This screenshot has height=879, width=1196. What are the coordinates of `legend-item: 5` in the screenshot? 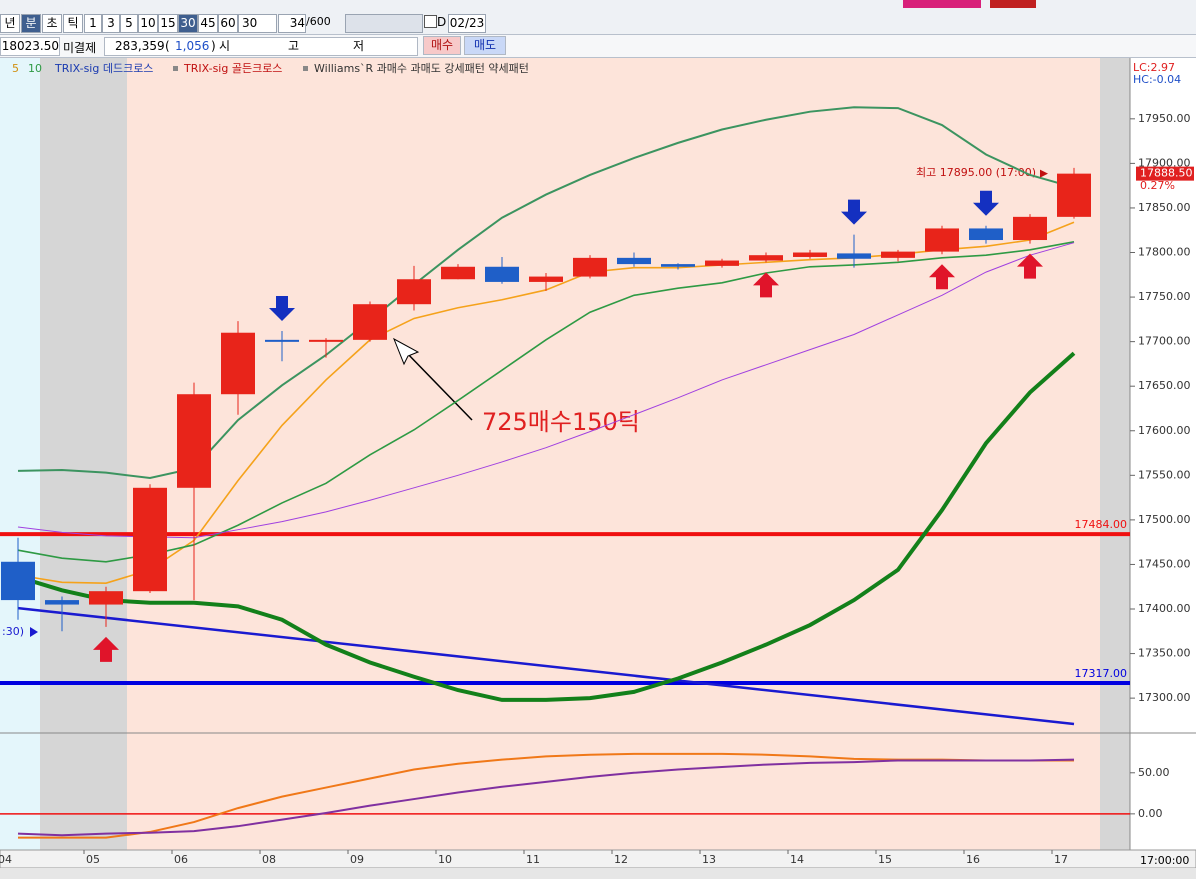 It's located at (15, 68).